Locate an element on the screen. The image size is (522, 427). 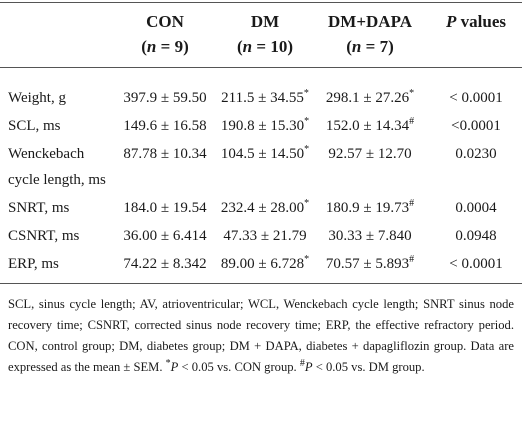
table-cell: 149.6 ± 16.58 is located at coordinates (165, 126).